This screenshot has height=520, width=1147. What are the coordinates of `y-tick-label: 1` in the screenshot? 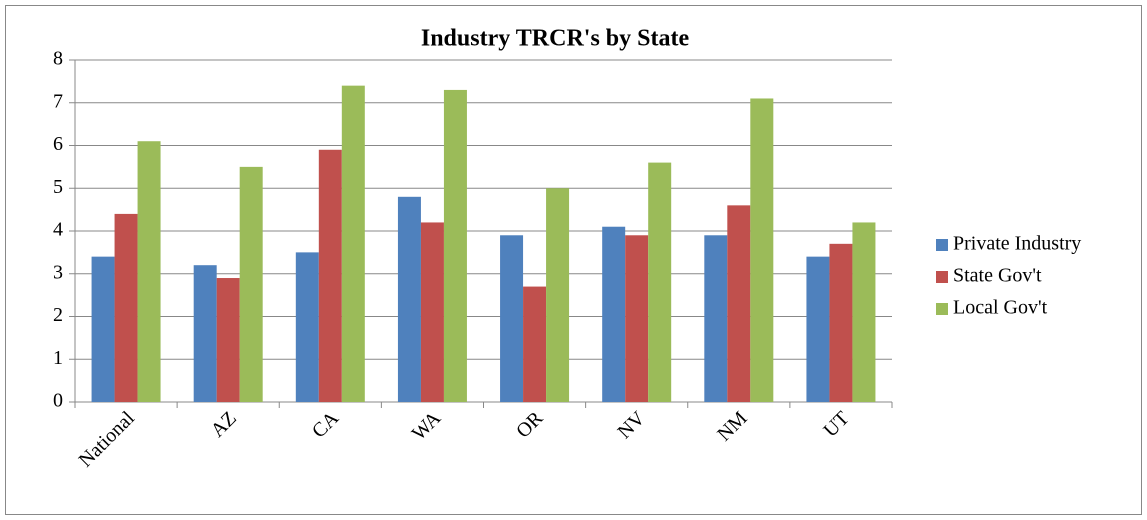 It's located at (58, 358).